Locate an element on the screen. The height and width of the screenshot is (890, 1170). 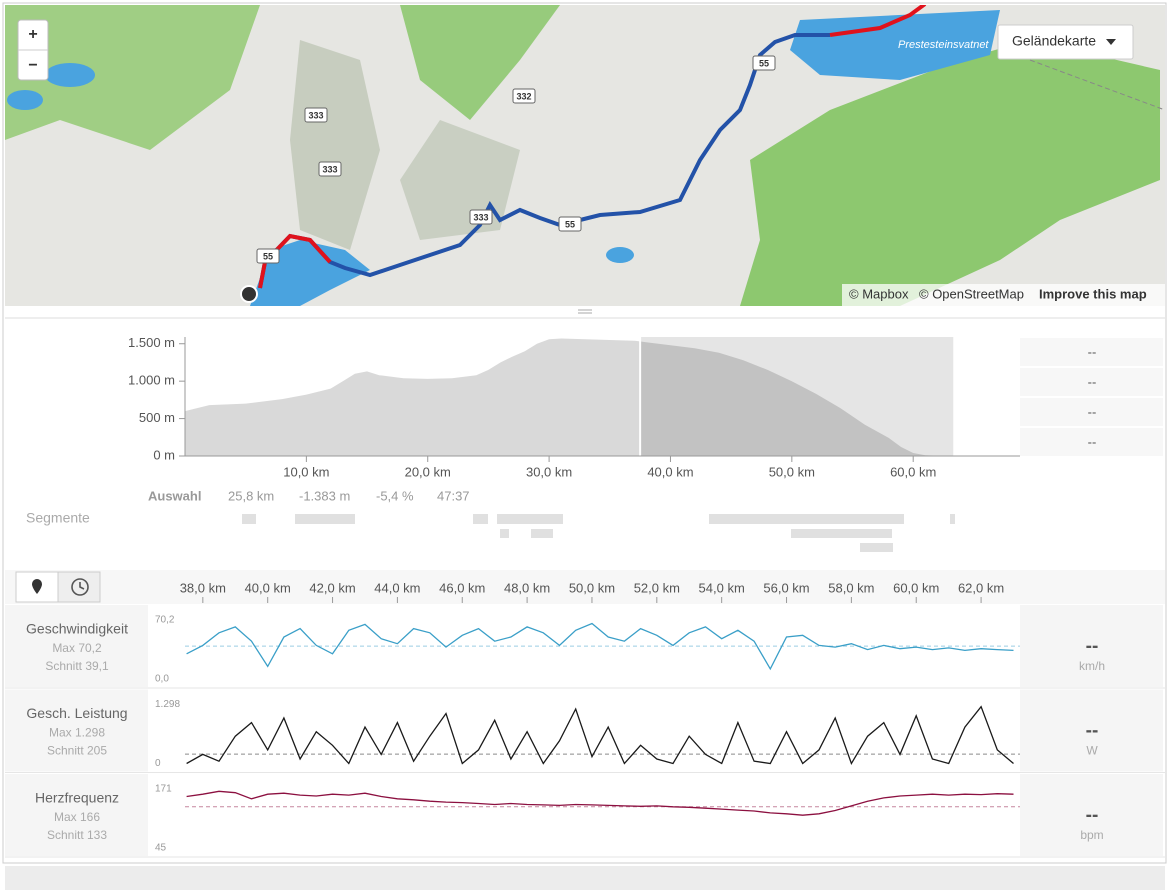
x-tick-label: 46,0 km is located at coordinates (462, 587).